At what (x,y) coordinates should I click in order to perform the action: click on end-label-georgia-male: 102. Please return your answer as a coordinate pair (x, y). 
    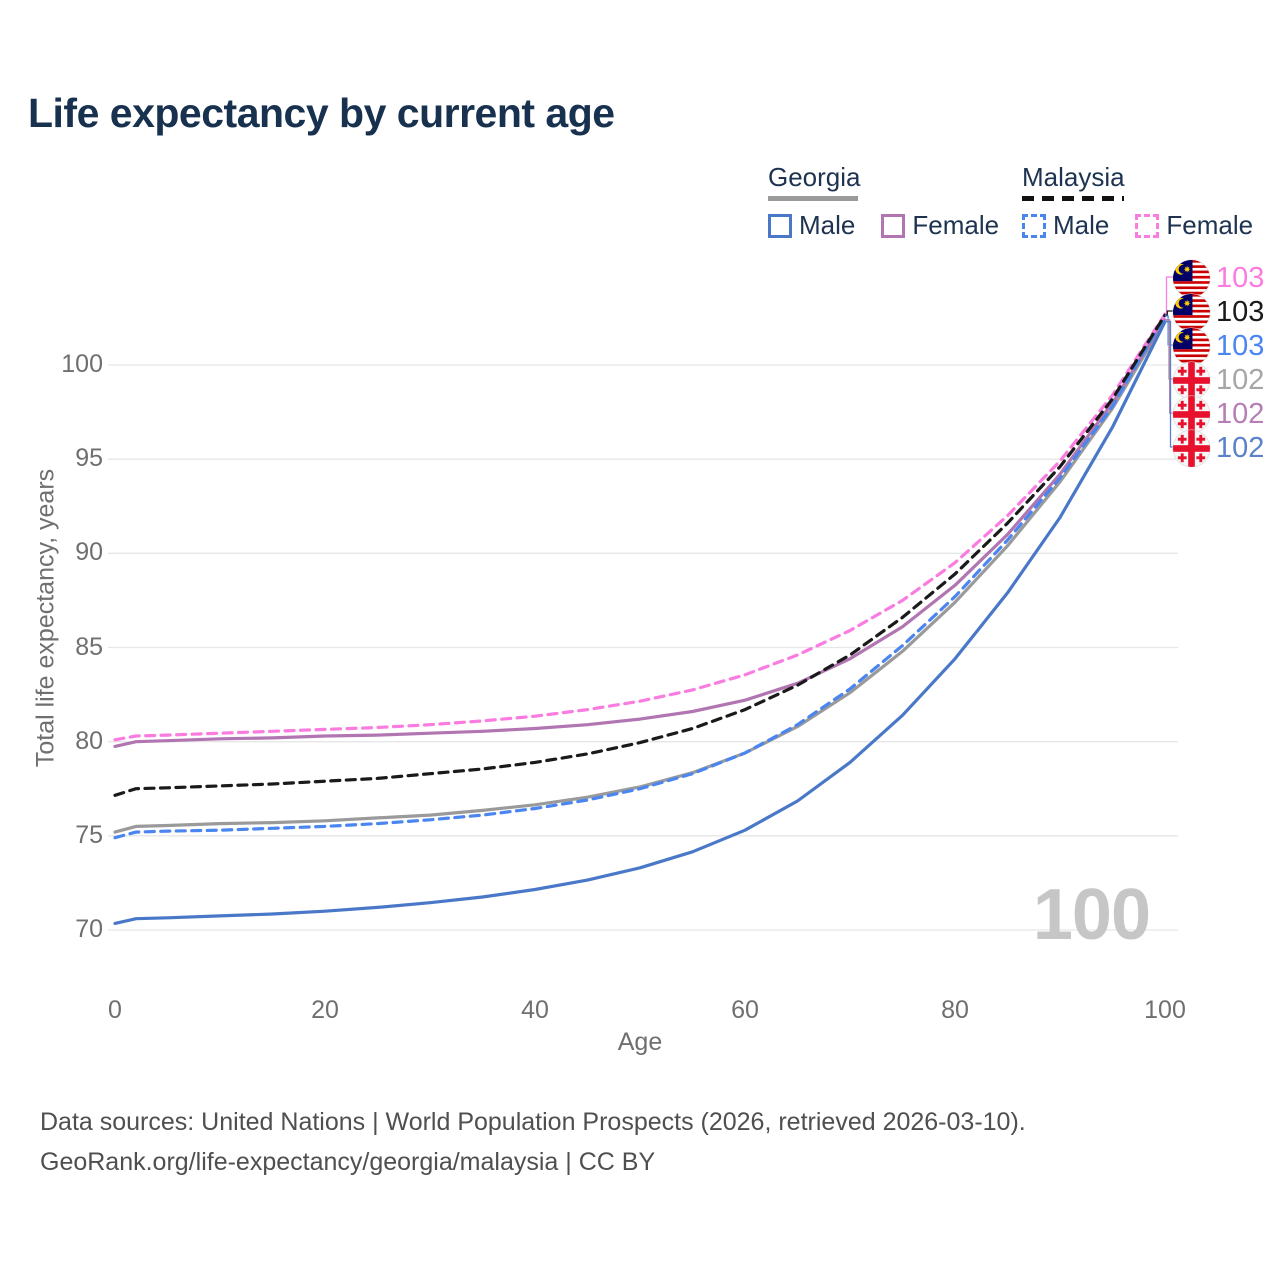
    Looking at the image, I should click on (1218, 448).